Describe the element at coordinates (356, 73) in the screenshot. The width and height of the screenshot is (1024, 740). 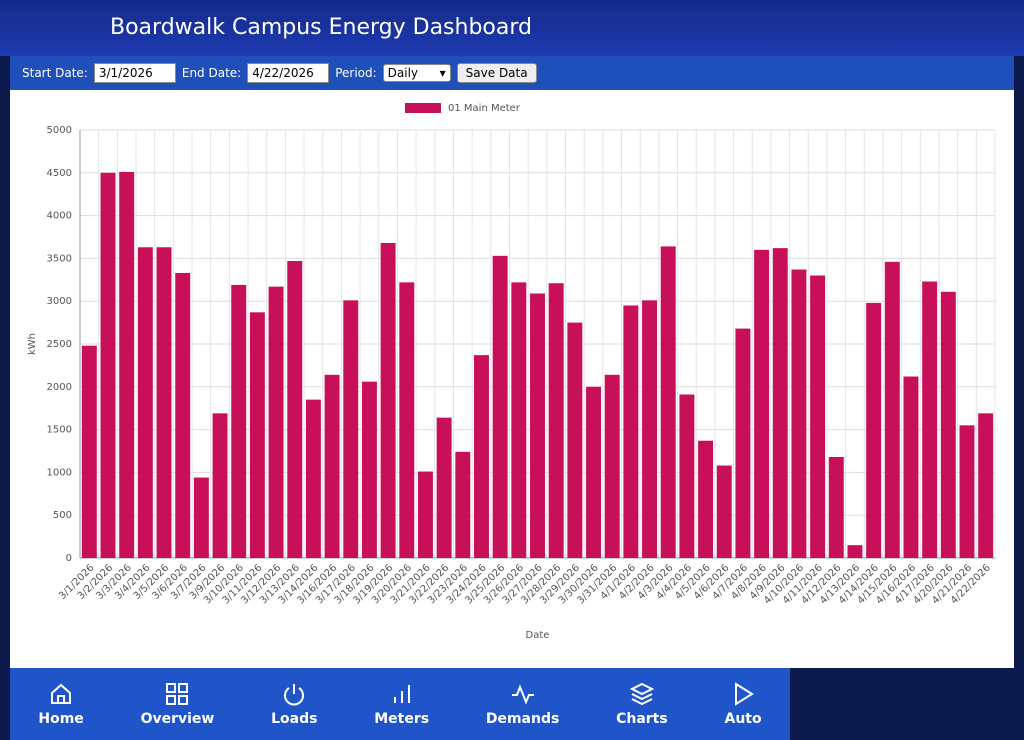
I see `period-label: Period:` at that location.